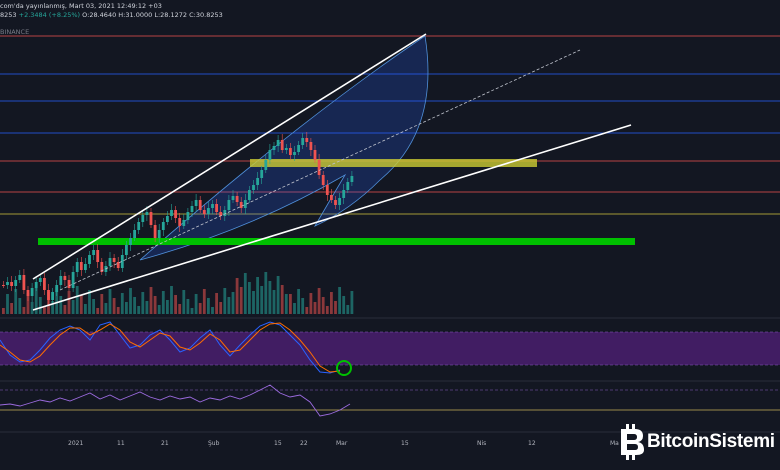 The width and height of the screenshot is (780, 470). I want to click on stoch-d-line, so click(170, 347).